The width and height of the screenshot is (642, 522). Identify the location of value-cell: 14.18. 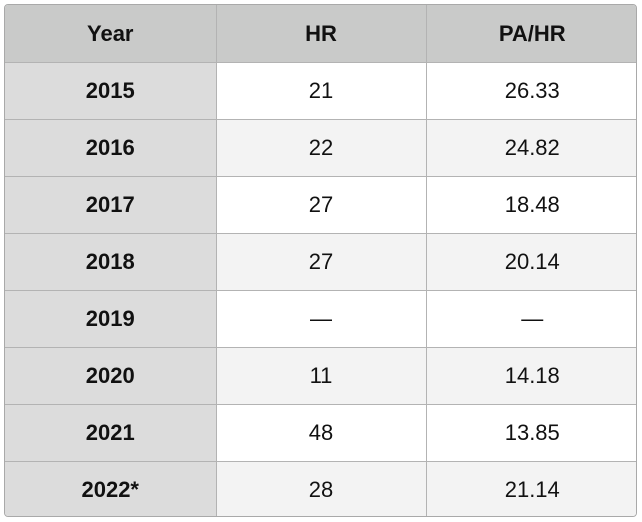
(530, 376).